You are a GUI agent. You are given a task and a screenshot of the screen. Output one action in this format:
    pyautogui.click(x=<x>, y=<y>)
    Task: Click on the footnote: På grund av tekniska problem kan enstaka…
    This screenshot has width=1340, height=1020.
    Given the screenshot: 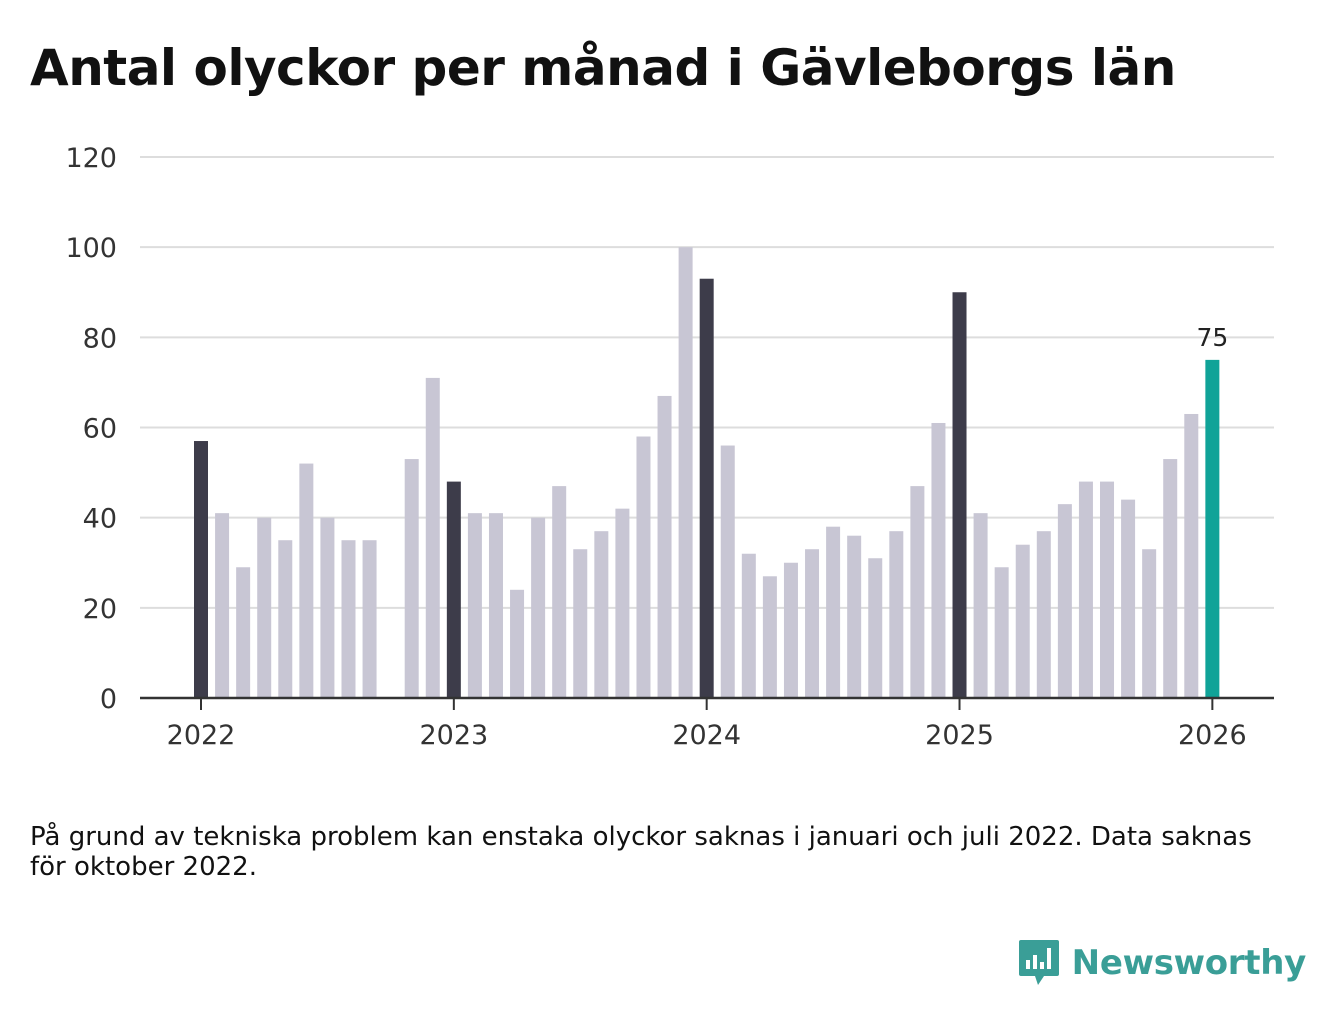 What is the action you would take?
    pyautogui.click(x=641, y=852)
    